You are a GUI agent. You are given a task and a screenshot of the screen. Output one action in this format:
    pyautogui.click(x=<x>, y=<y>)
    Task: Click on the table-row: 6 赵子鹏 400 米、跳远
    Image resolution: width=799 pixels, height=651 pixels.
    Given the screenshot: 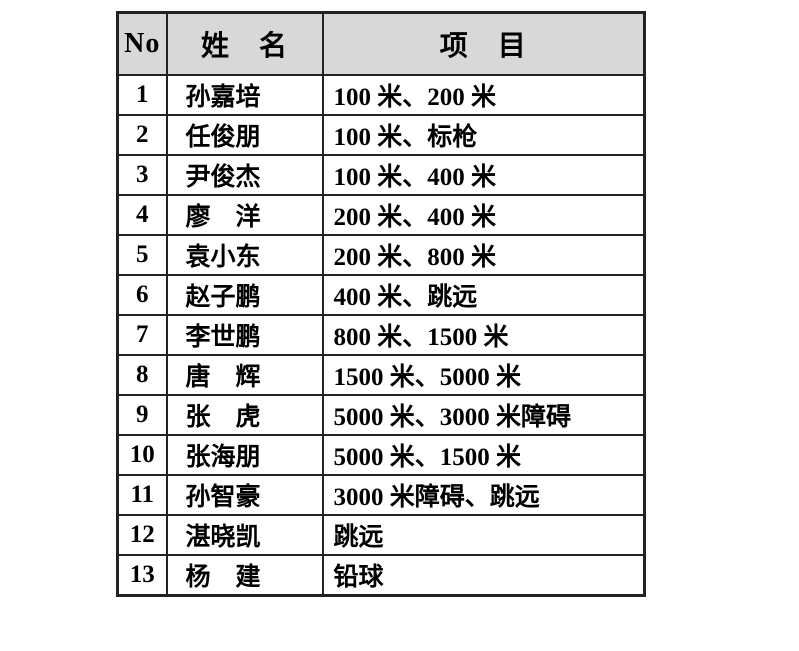 What is the action you would take?
    pyautogui.click(x=381, y=295)
    